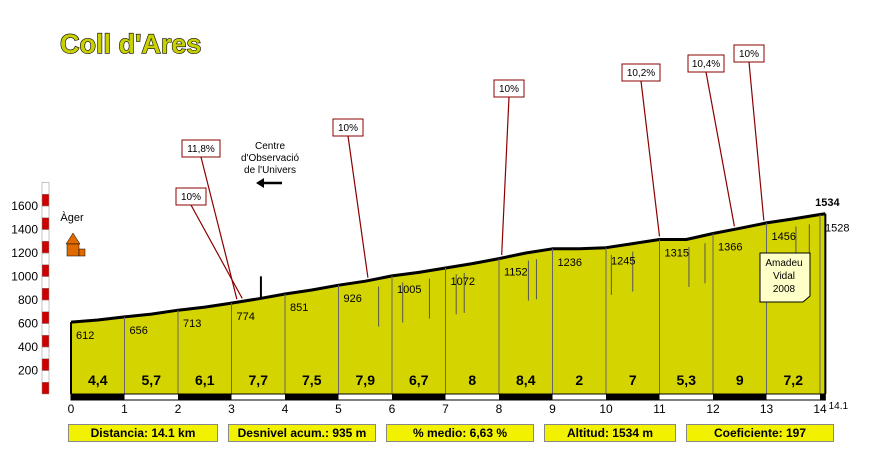 This screenshot has height=457, width=880. What do you see at coordinates (260, 183) in the screenshot?
I see `observatory-arrow-head` at bounding box center [260, 183].